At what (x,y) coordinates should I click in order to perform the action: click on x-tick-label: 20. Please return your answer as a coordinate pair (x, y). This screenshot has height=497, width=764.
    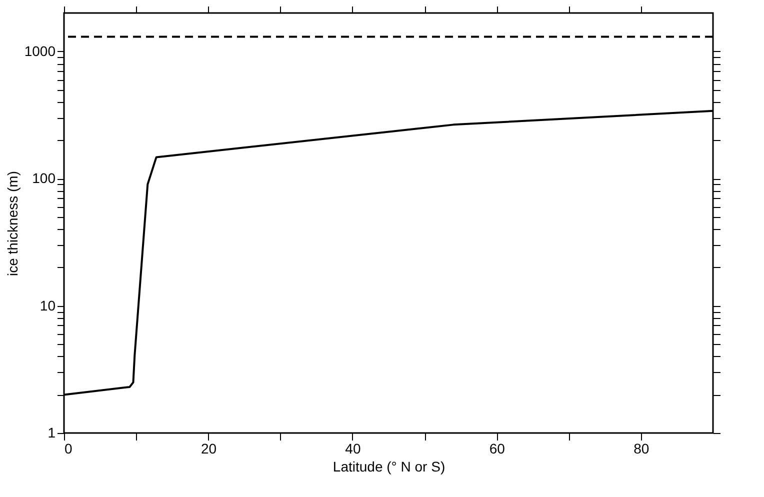
    Looking at the image, I should click on (208, 448).